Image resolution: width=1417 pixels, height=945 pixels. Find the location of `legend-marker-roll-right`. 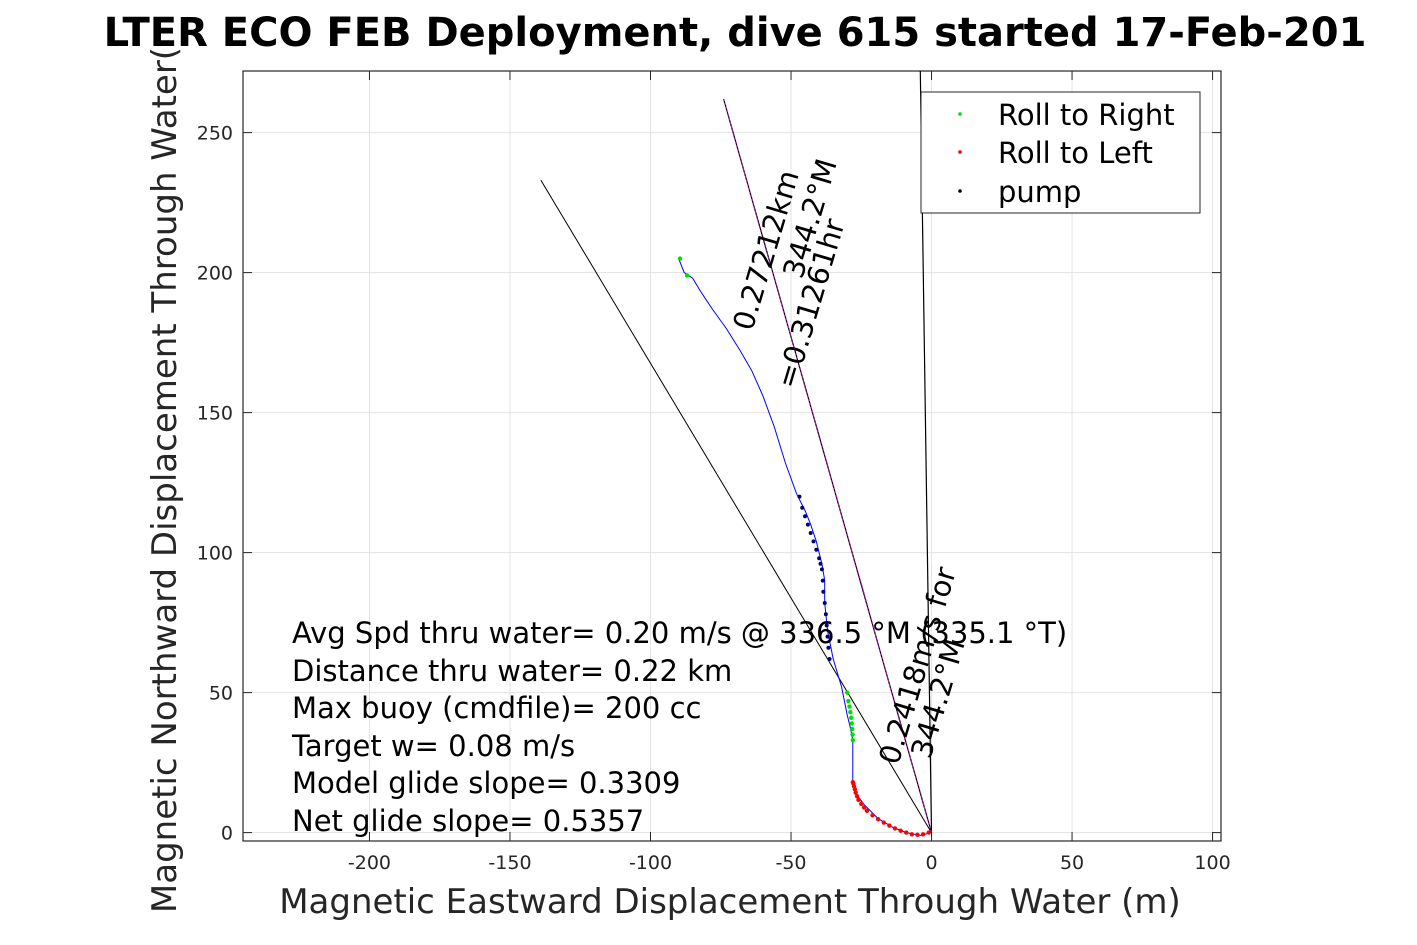

legend-marker-roll-right is located at coordinates (960, 114).